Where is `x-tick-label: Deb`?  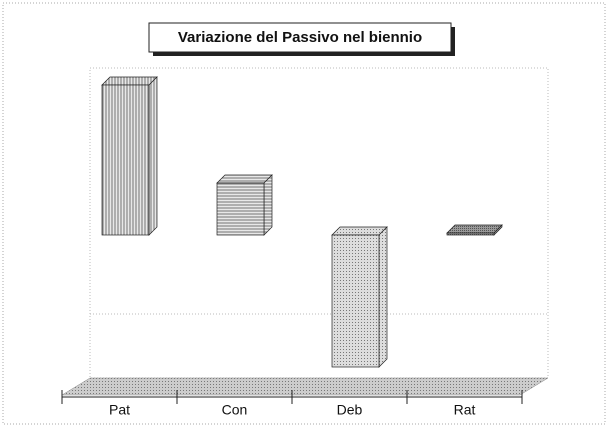
x-tick-label: Deb is located at coordinates (350, 410).